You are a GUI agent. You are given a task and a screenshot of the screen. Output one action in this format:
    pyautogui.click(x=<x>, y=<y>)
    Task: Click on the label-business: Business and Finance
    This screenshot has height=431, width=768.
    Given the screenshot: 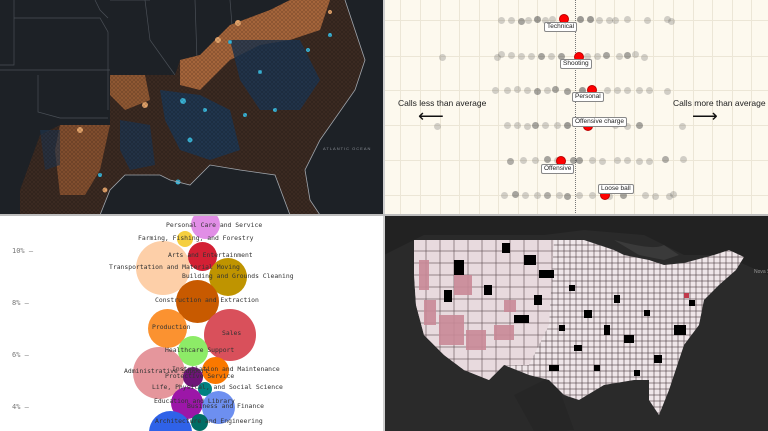 What is the action you would take?
    pyautogui.click(x=225, y=406)
    